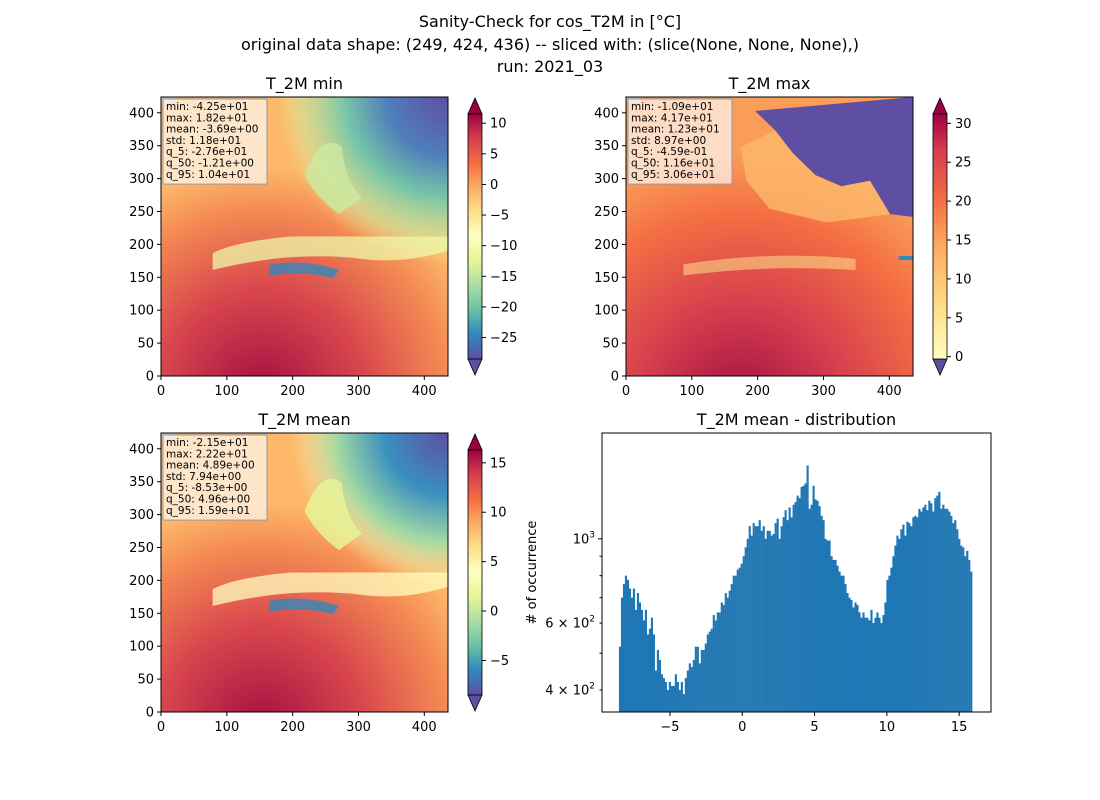  I want to click on y-tick-label: 200, so click(606, 245).